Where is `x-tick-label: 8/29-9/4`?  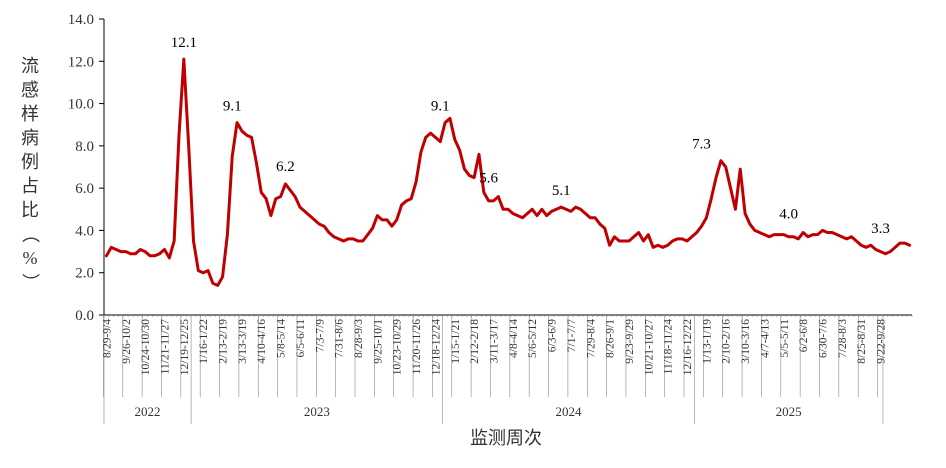
x-tick-label: 8/29-9/4 is located at coordinates (107, 338).